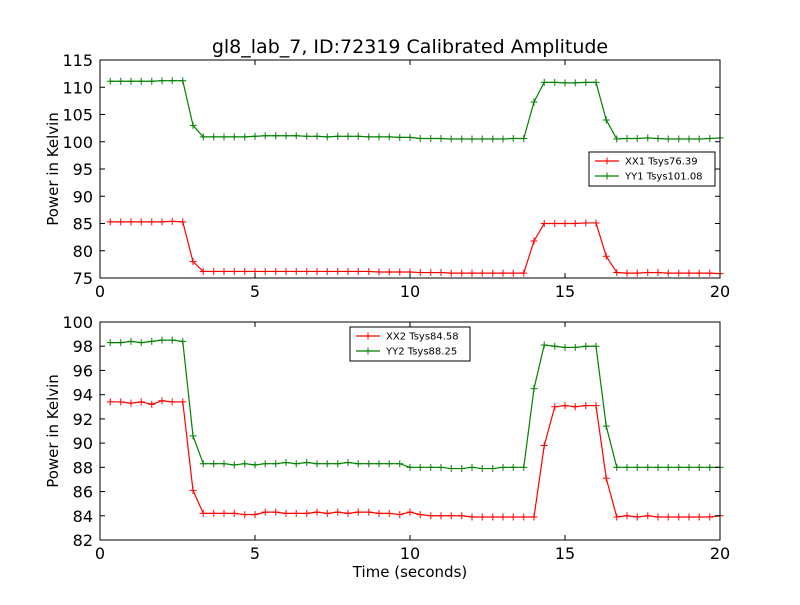 This screenshot has height=605, width=800. What do you see at coordinates (77, 322) in the screenshot?
I see `y-tick-label: 100` at bounding box center [77, 322].